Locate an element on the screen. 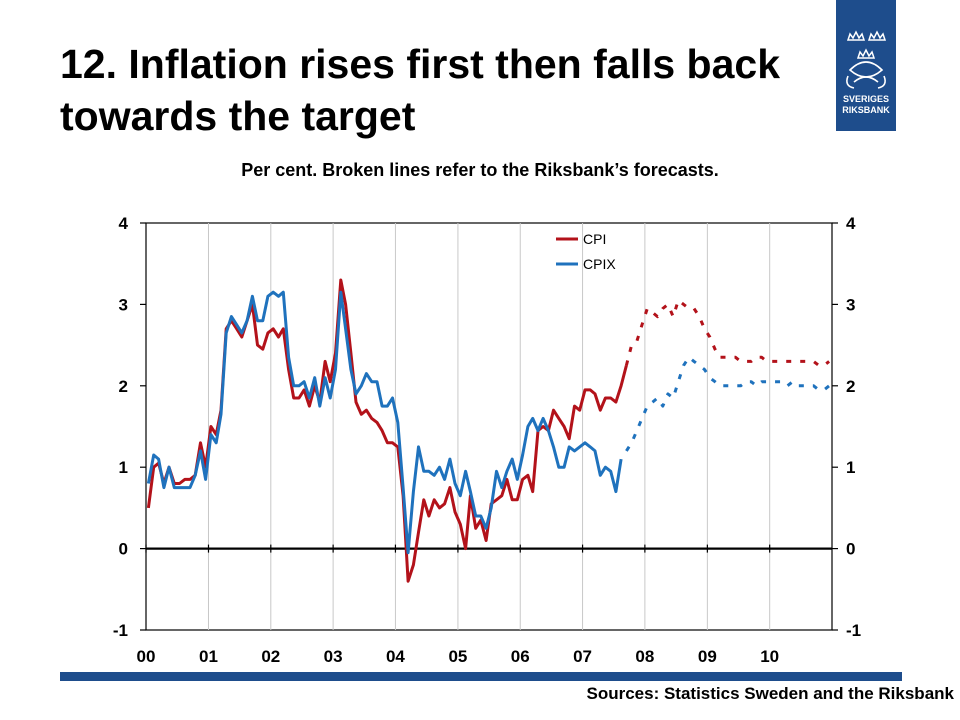  x-tick-label: 00 is located at coordinates (146, 656).